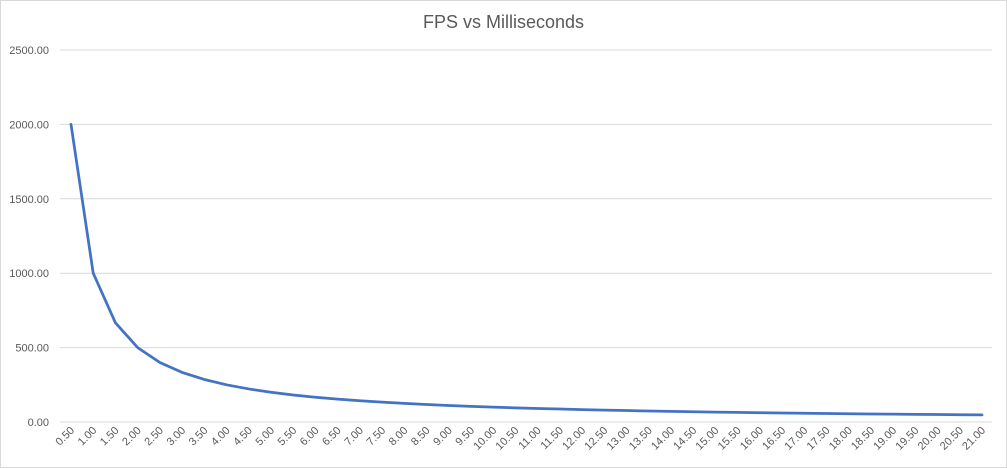  Describe the element at coordinates (288, 437) in the screenshot. I see `x-tick-label: 5.50` at that location.